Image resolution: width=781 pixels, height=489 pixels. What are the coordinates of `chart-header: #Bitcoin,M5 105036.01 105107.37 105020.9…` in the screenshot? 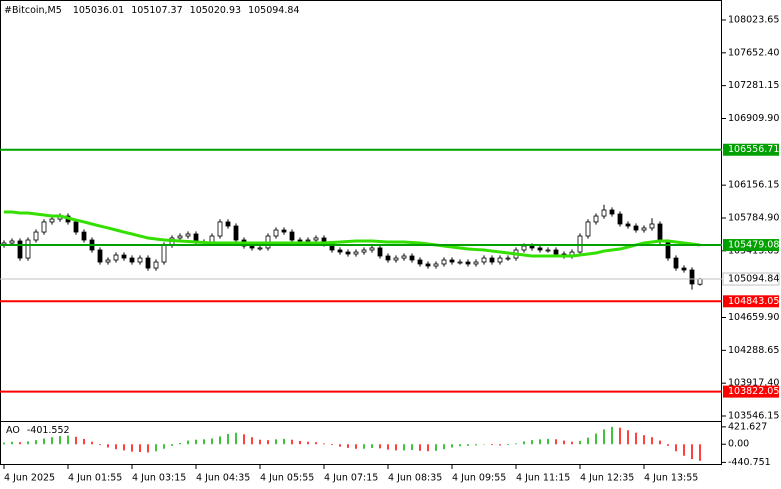 It's located at (151, 10).